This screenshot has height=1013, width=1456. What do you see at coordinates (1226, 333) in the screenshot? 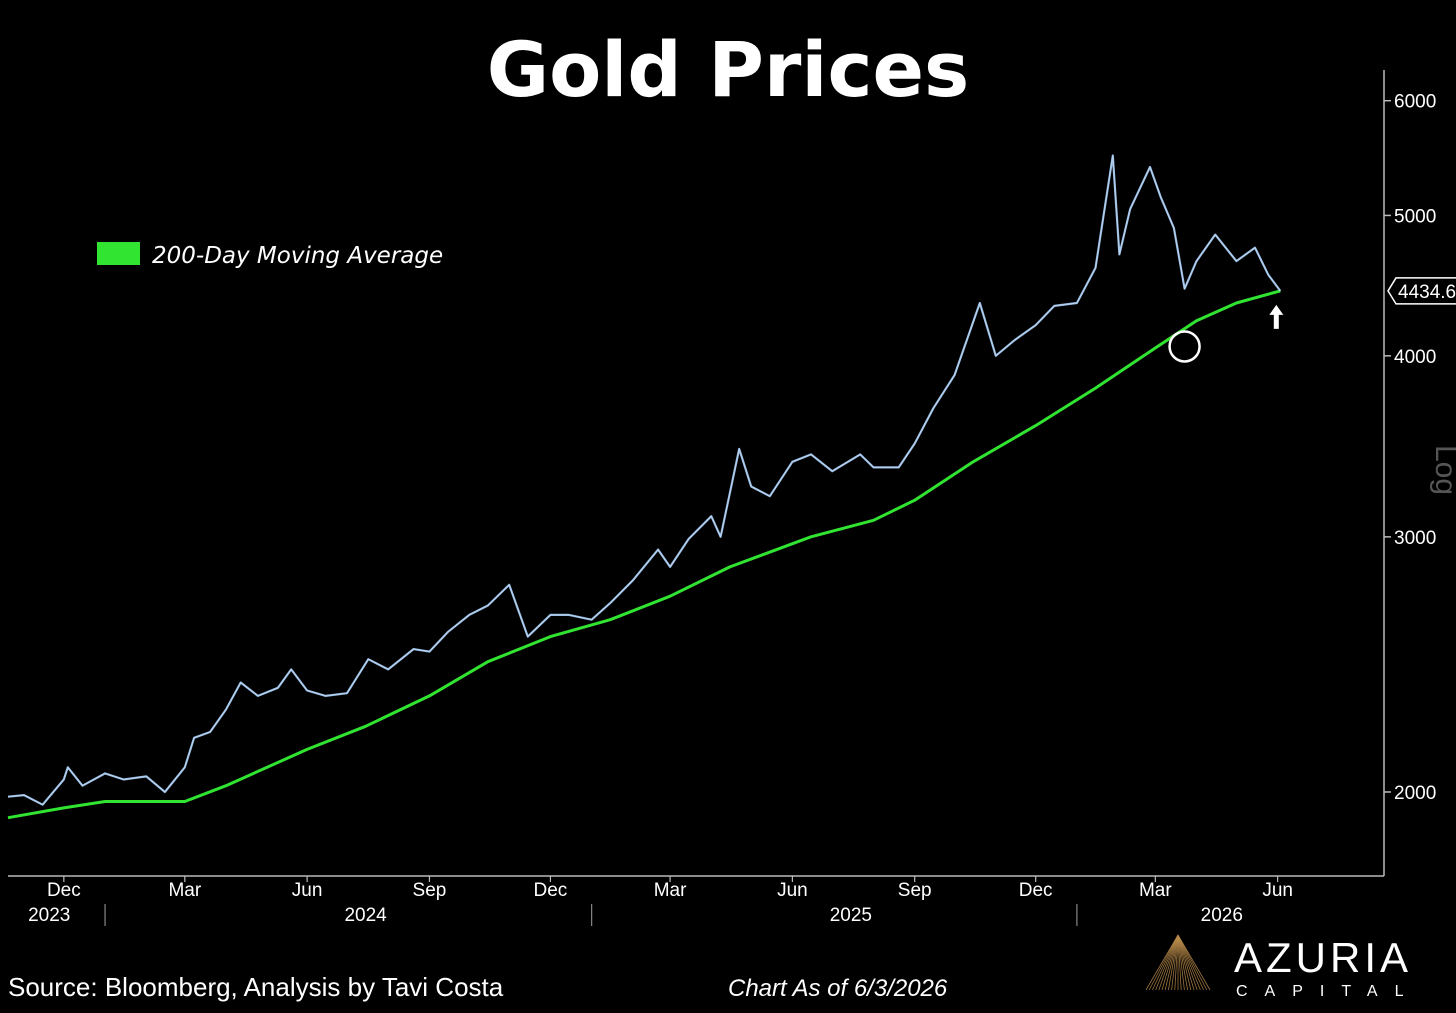
I see `annotations` at bounding box center [1226, 333].